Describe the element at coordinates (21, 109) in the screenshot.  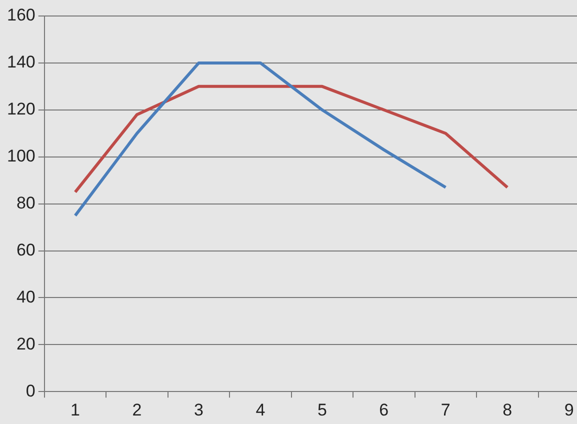
I see `y-tick-label: 120` at that location.